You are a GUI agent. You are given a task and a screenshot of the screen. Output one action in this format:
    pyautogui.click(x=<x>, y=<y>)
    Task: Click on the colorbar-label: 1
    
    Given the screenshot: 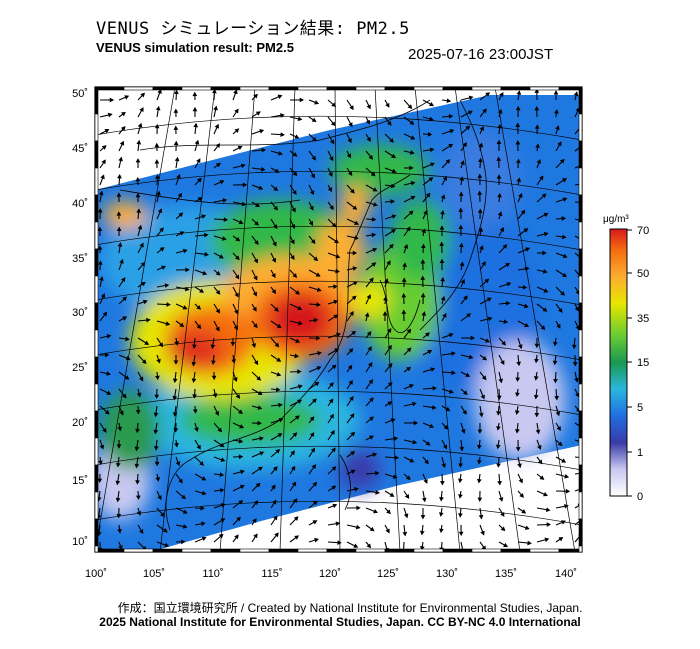 What is the action you would take?
    pyautogui.click(x=640, y=453)
    